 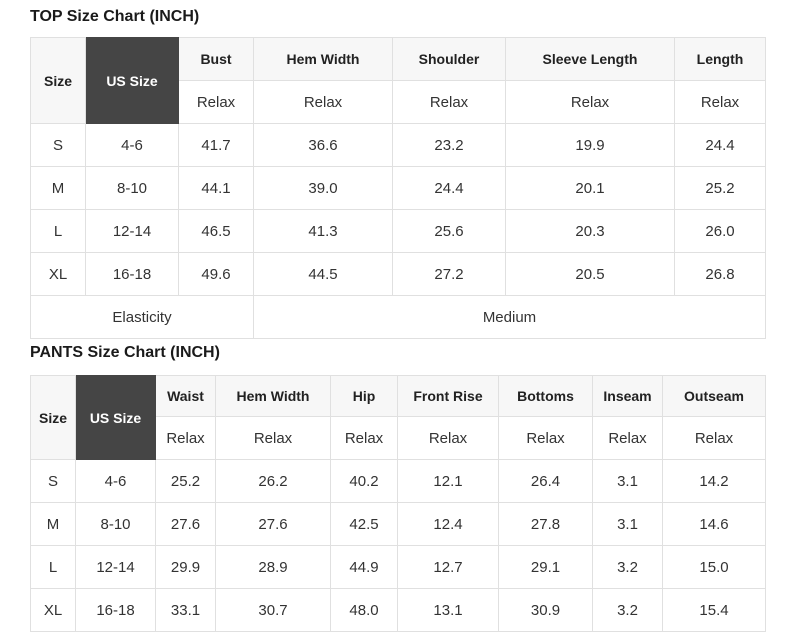 What do you see at coordinates (449, 145) in the screenshot?
I see `value-cell: 23.2` at bounding box center [449, 145].